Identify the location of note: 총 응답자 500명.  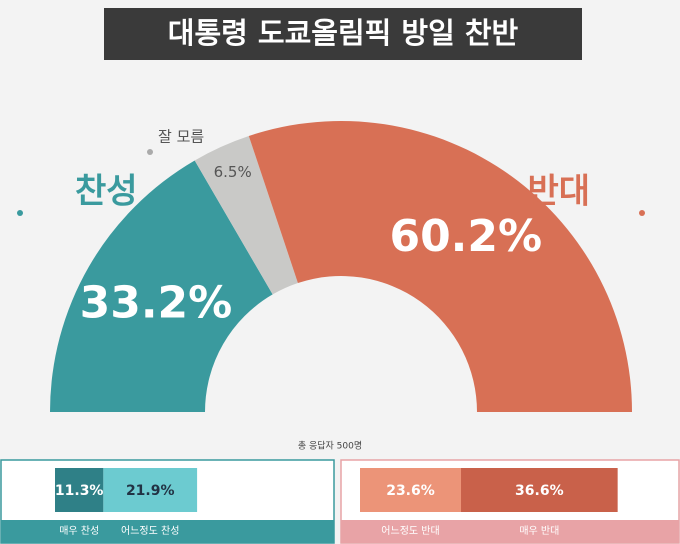
(330, 446).